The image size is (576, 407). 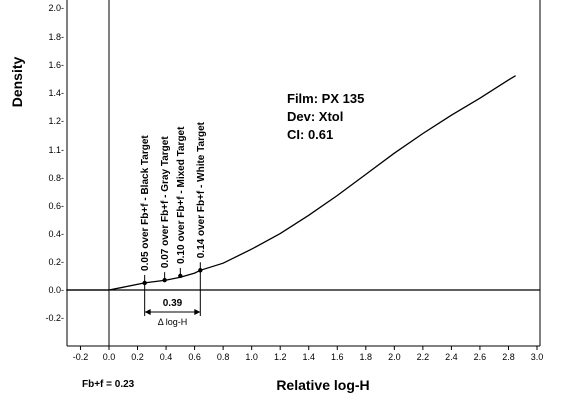 I want to click on y-tick-label: 0.4-, so click(x=56, y=234).